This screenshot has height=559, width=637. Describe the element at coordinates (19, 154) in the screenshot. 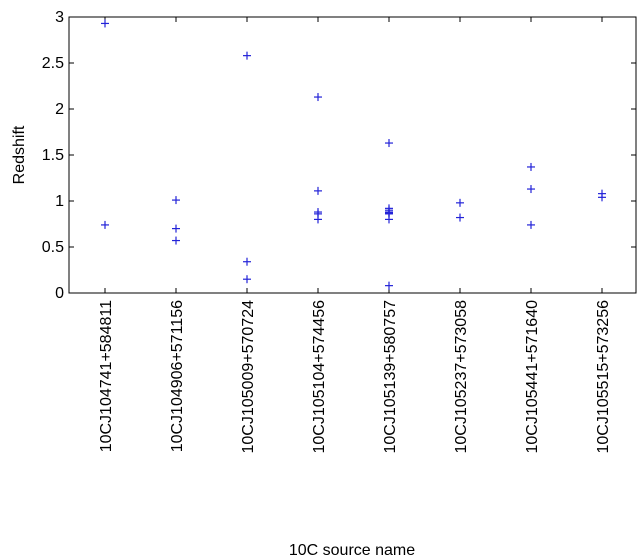

I see `y-axis-label: Redshift` at that location.